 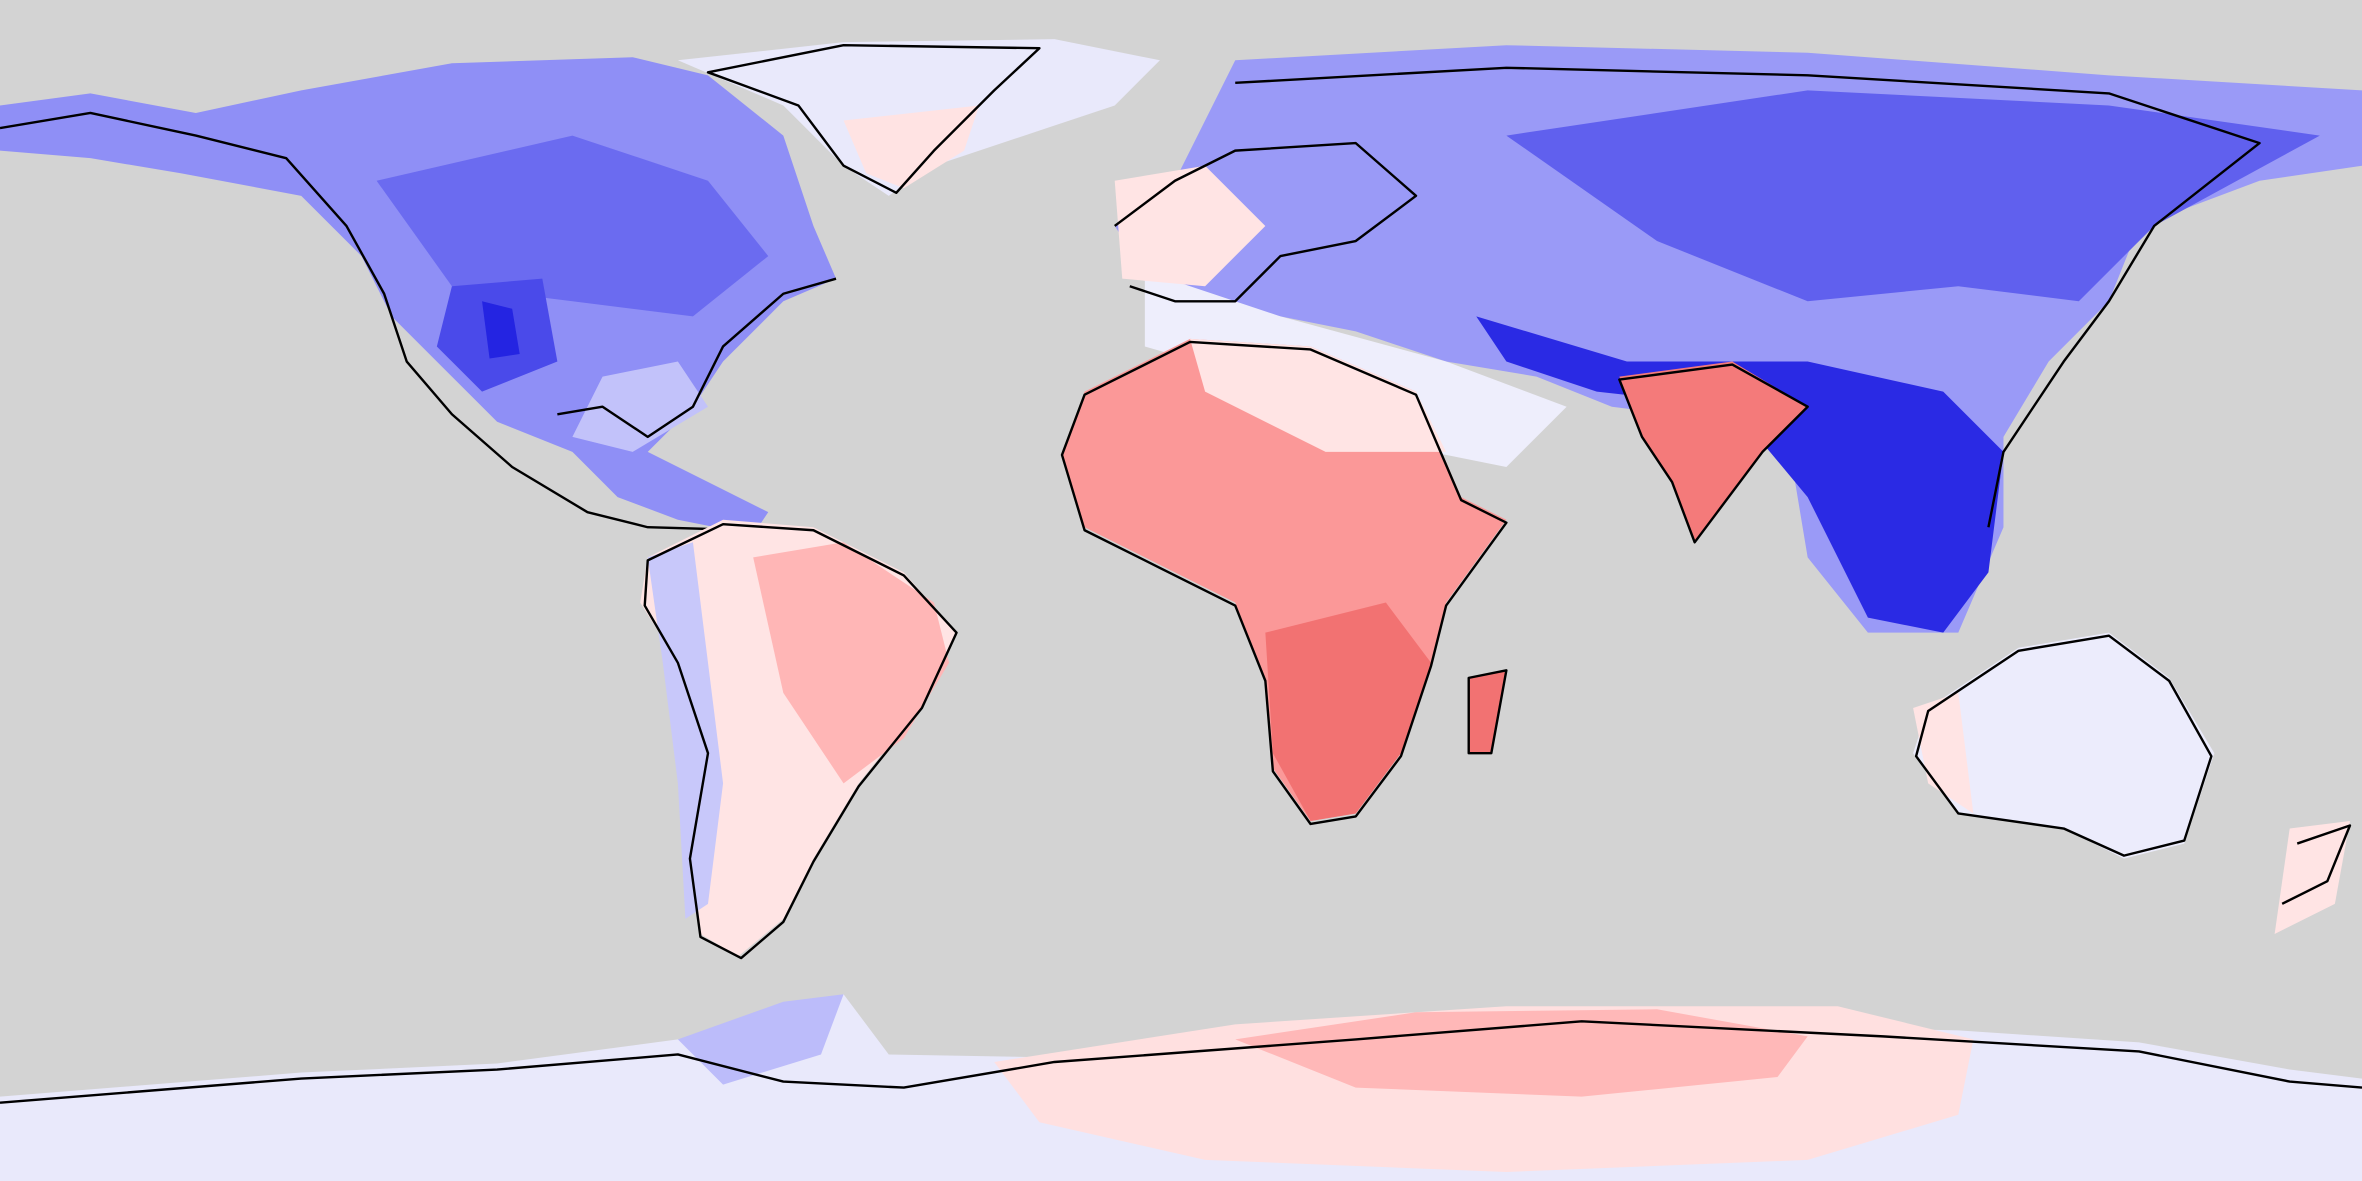 What do you see at coordinates (572, 226) in the screenshot?
I see `north-america-cold` at bounding box center [572, 226].